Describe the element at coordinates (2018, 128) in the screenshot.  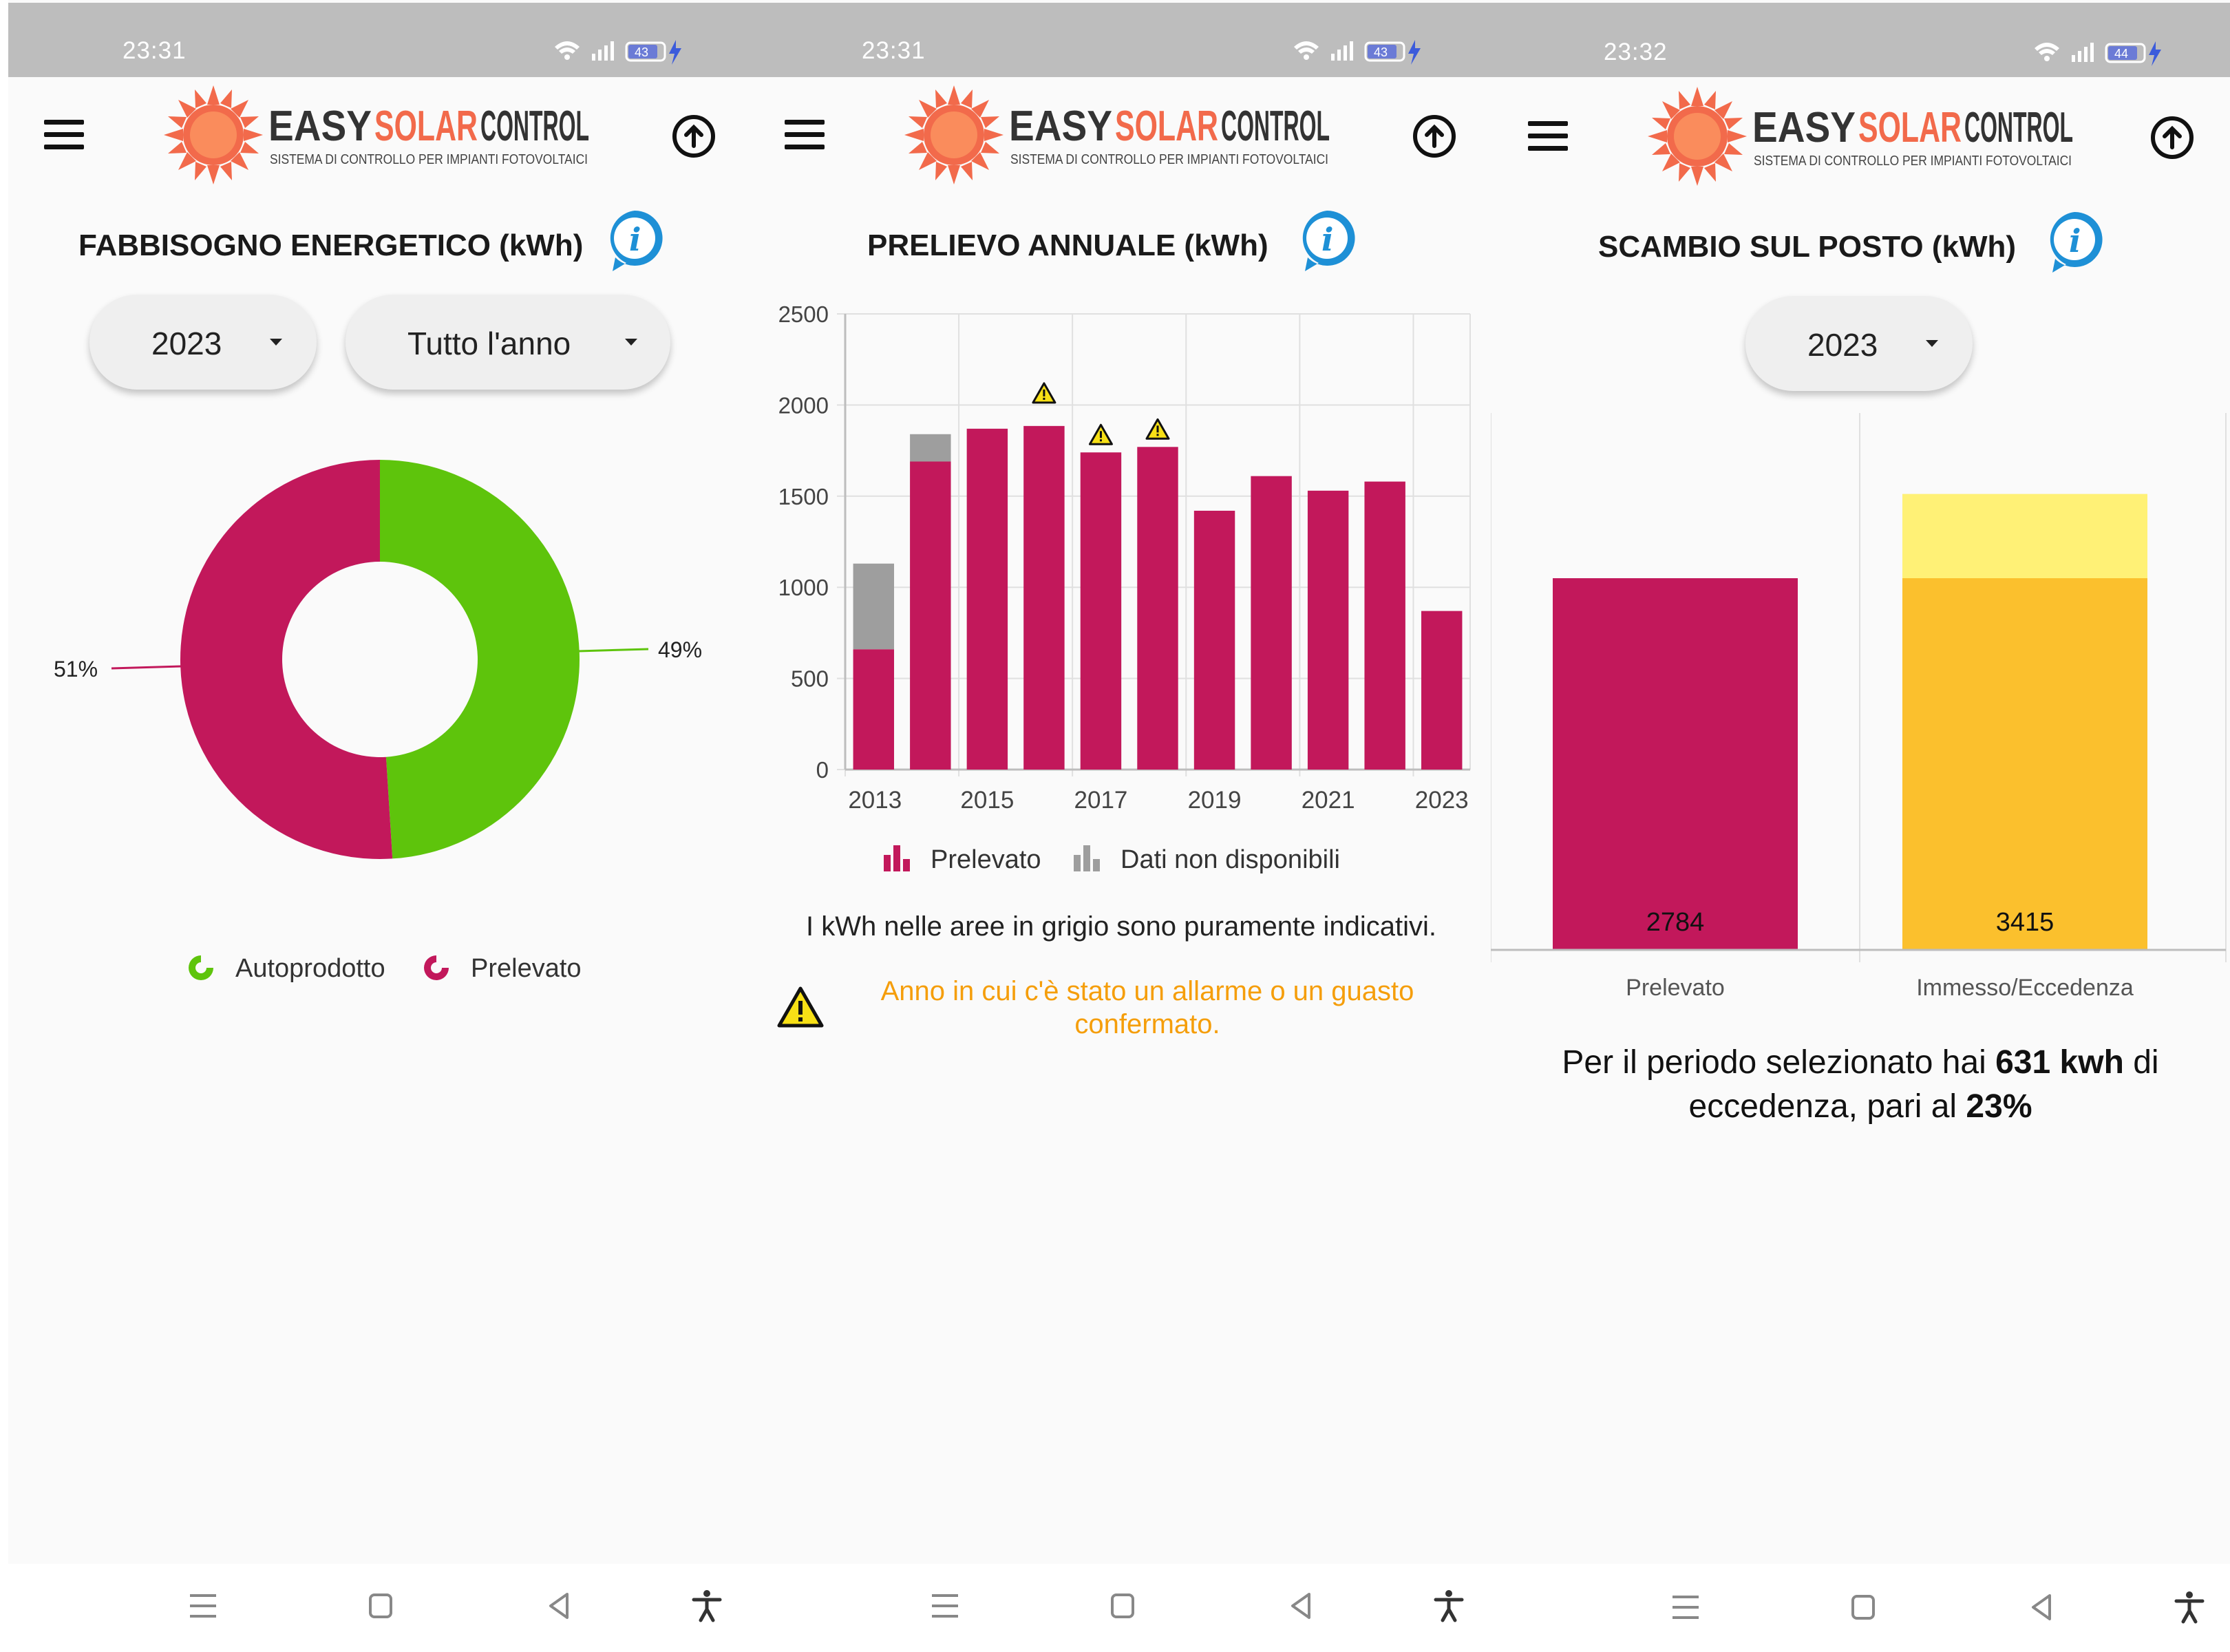
I see `svg-text: CONTROL` at that location.